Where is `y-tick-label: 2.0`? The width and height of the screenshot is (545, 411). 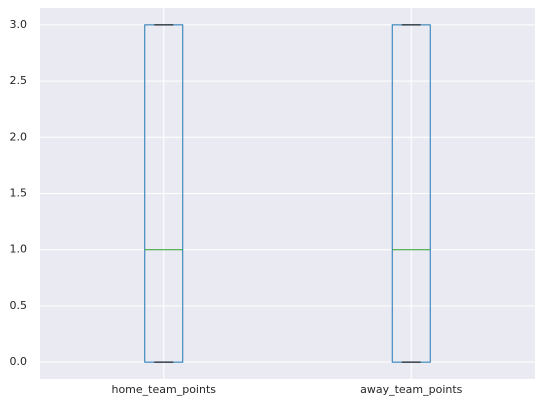
y-tick-label: 2.0 is located at coordinates (19, 136).